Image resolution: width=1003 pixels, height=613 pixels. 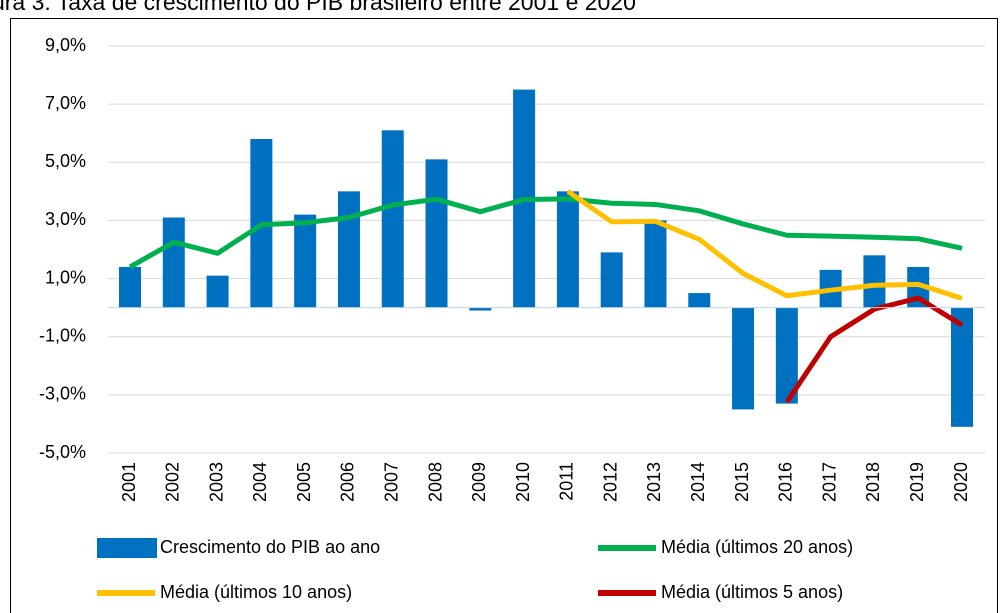 I want to click on x-tick-label: 2002, so click(x=173, y=482).